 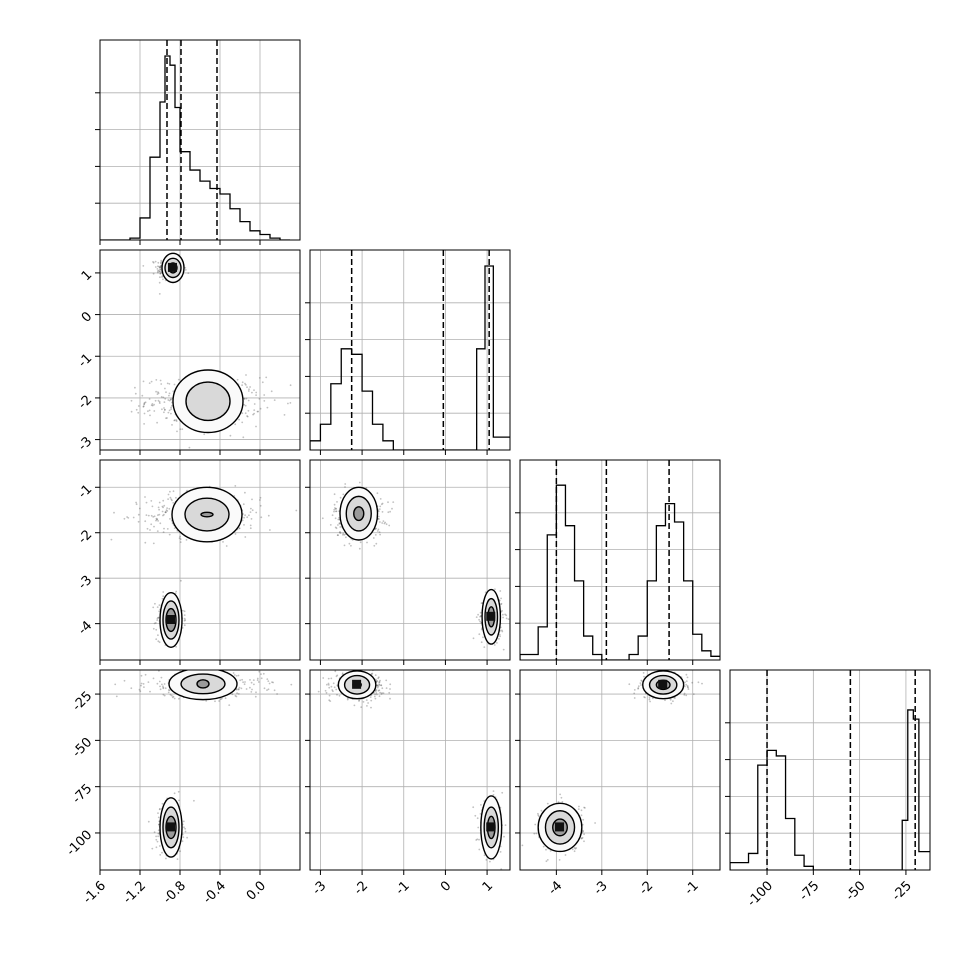 What do you see at coordinates (87, 317) in the screenshot?
I see `y-tick-label: 0` at bounding box center [87, 317].